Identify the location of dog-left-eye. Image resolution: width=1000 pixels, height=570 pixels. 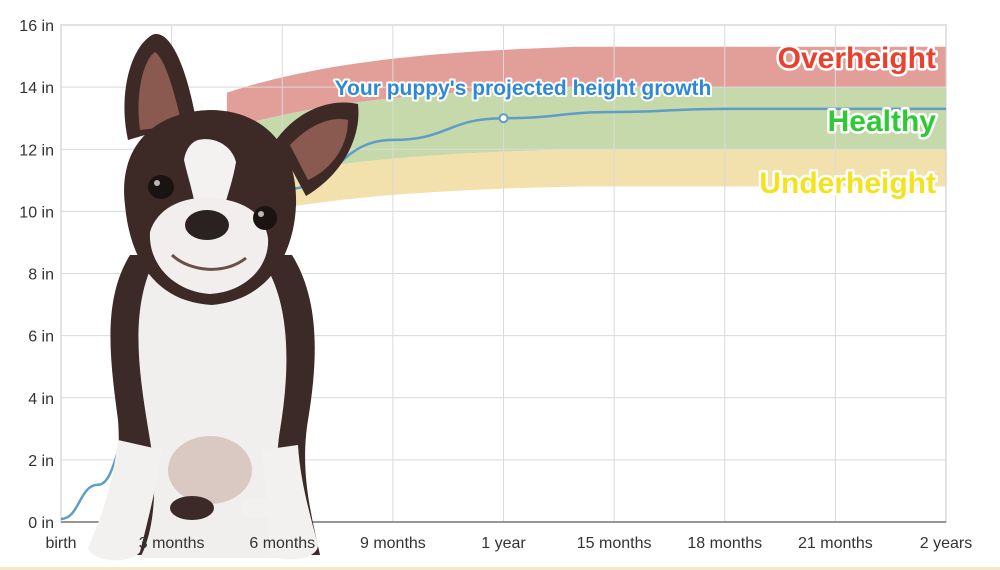
(161, 187).